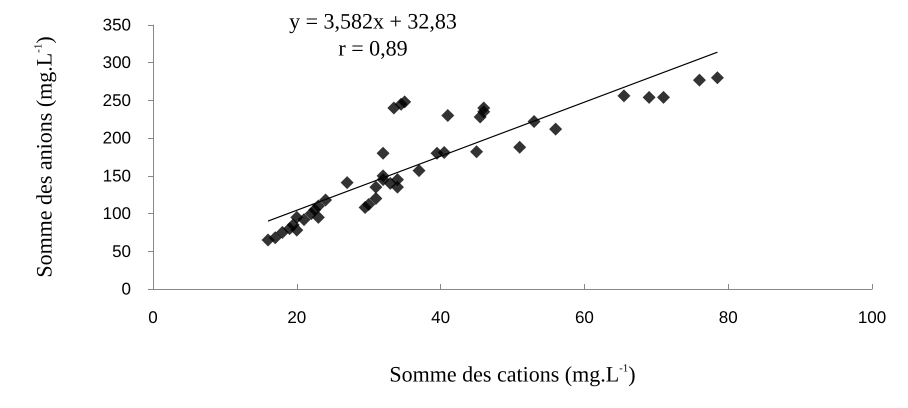 This screenshot has height=408, width=908. What do you see at coordinates (728, 317) in the screenshot?
I see `x-tick-label: 80` at bounding box center [728, 317].